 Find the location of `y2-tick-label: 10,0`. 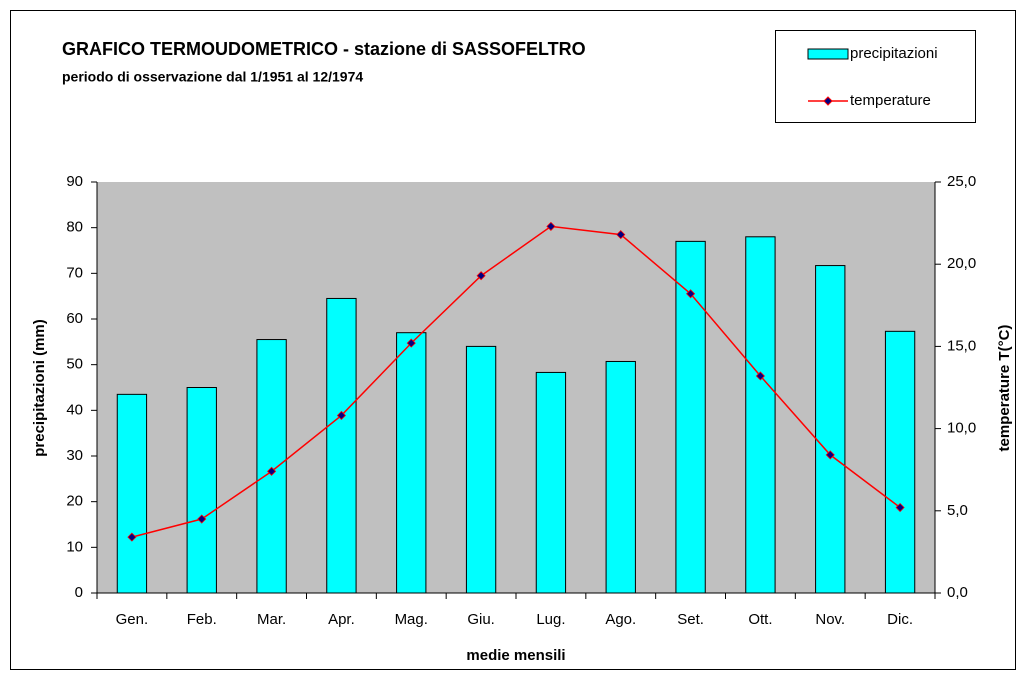

y2-tick-label: 10,0 is located at coordinates (961, 428).